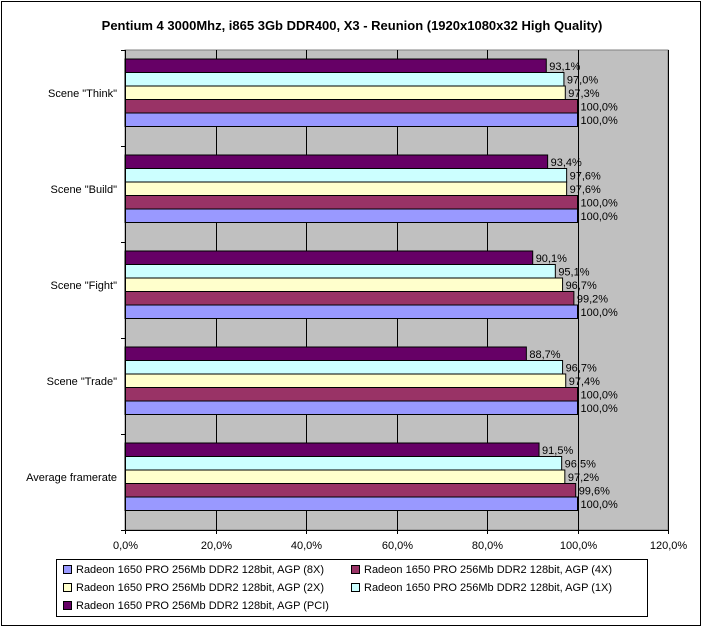 Image resolution: width=704 pixels, height=629 pixels. Describe the element at coordinates (564, 67) in the screenshot. I see `data-label: 93,1%` at that location.